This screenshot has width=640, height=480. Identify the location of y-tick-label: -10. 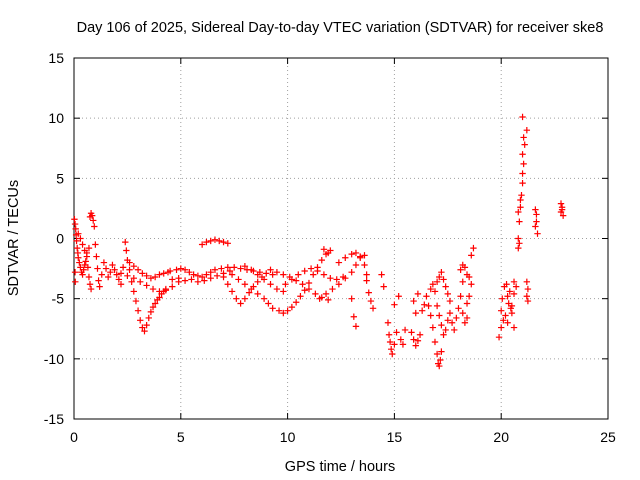
(54, 359).